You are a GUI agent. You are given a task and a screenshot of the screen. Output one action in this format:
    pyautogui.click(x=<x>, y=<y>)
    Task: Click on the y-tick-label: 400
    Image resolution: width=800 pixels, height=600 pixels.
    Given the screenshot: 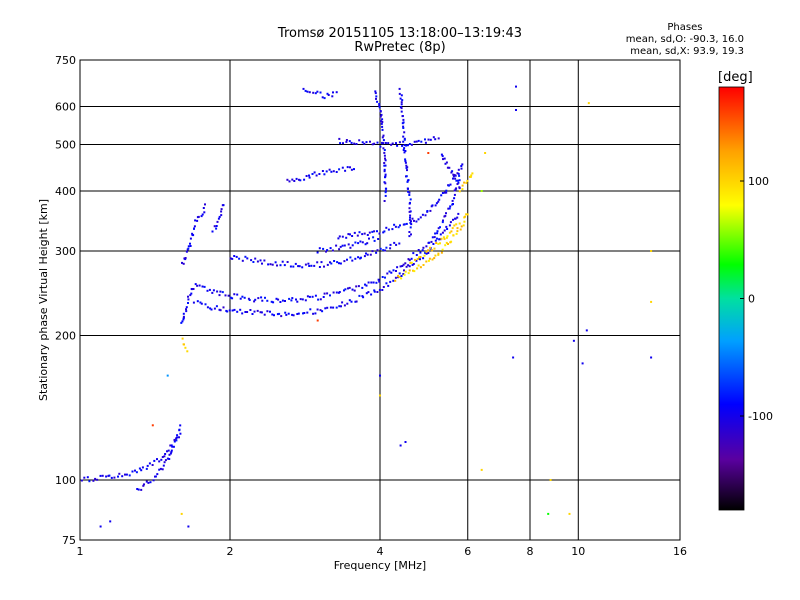 What is the action you would take?
    pyautogui.click(x=65, y=191)
    